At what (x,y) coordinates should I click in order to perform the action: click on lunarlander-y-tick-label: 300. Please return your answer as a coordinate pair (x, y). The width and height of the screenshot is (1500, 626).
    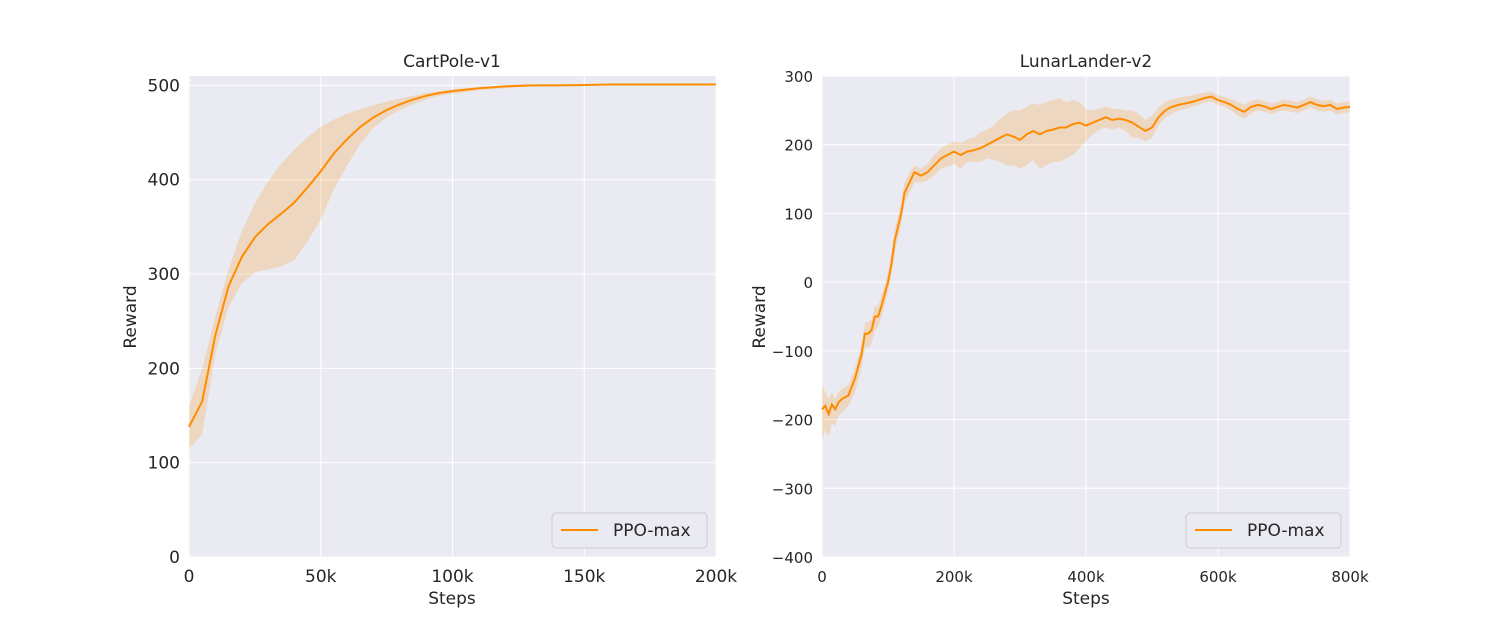
    Looking at the image, I should click on (798, 77).